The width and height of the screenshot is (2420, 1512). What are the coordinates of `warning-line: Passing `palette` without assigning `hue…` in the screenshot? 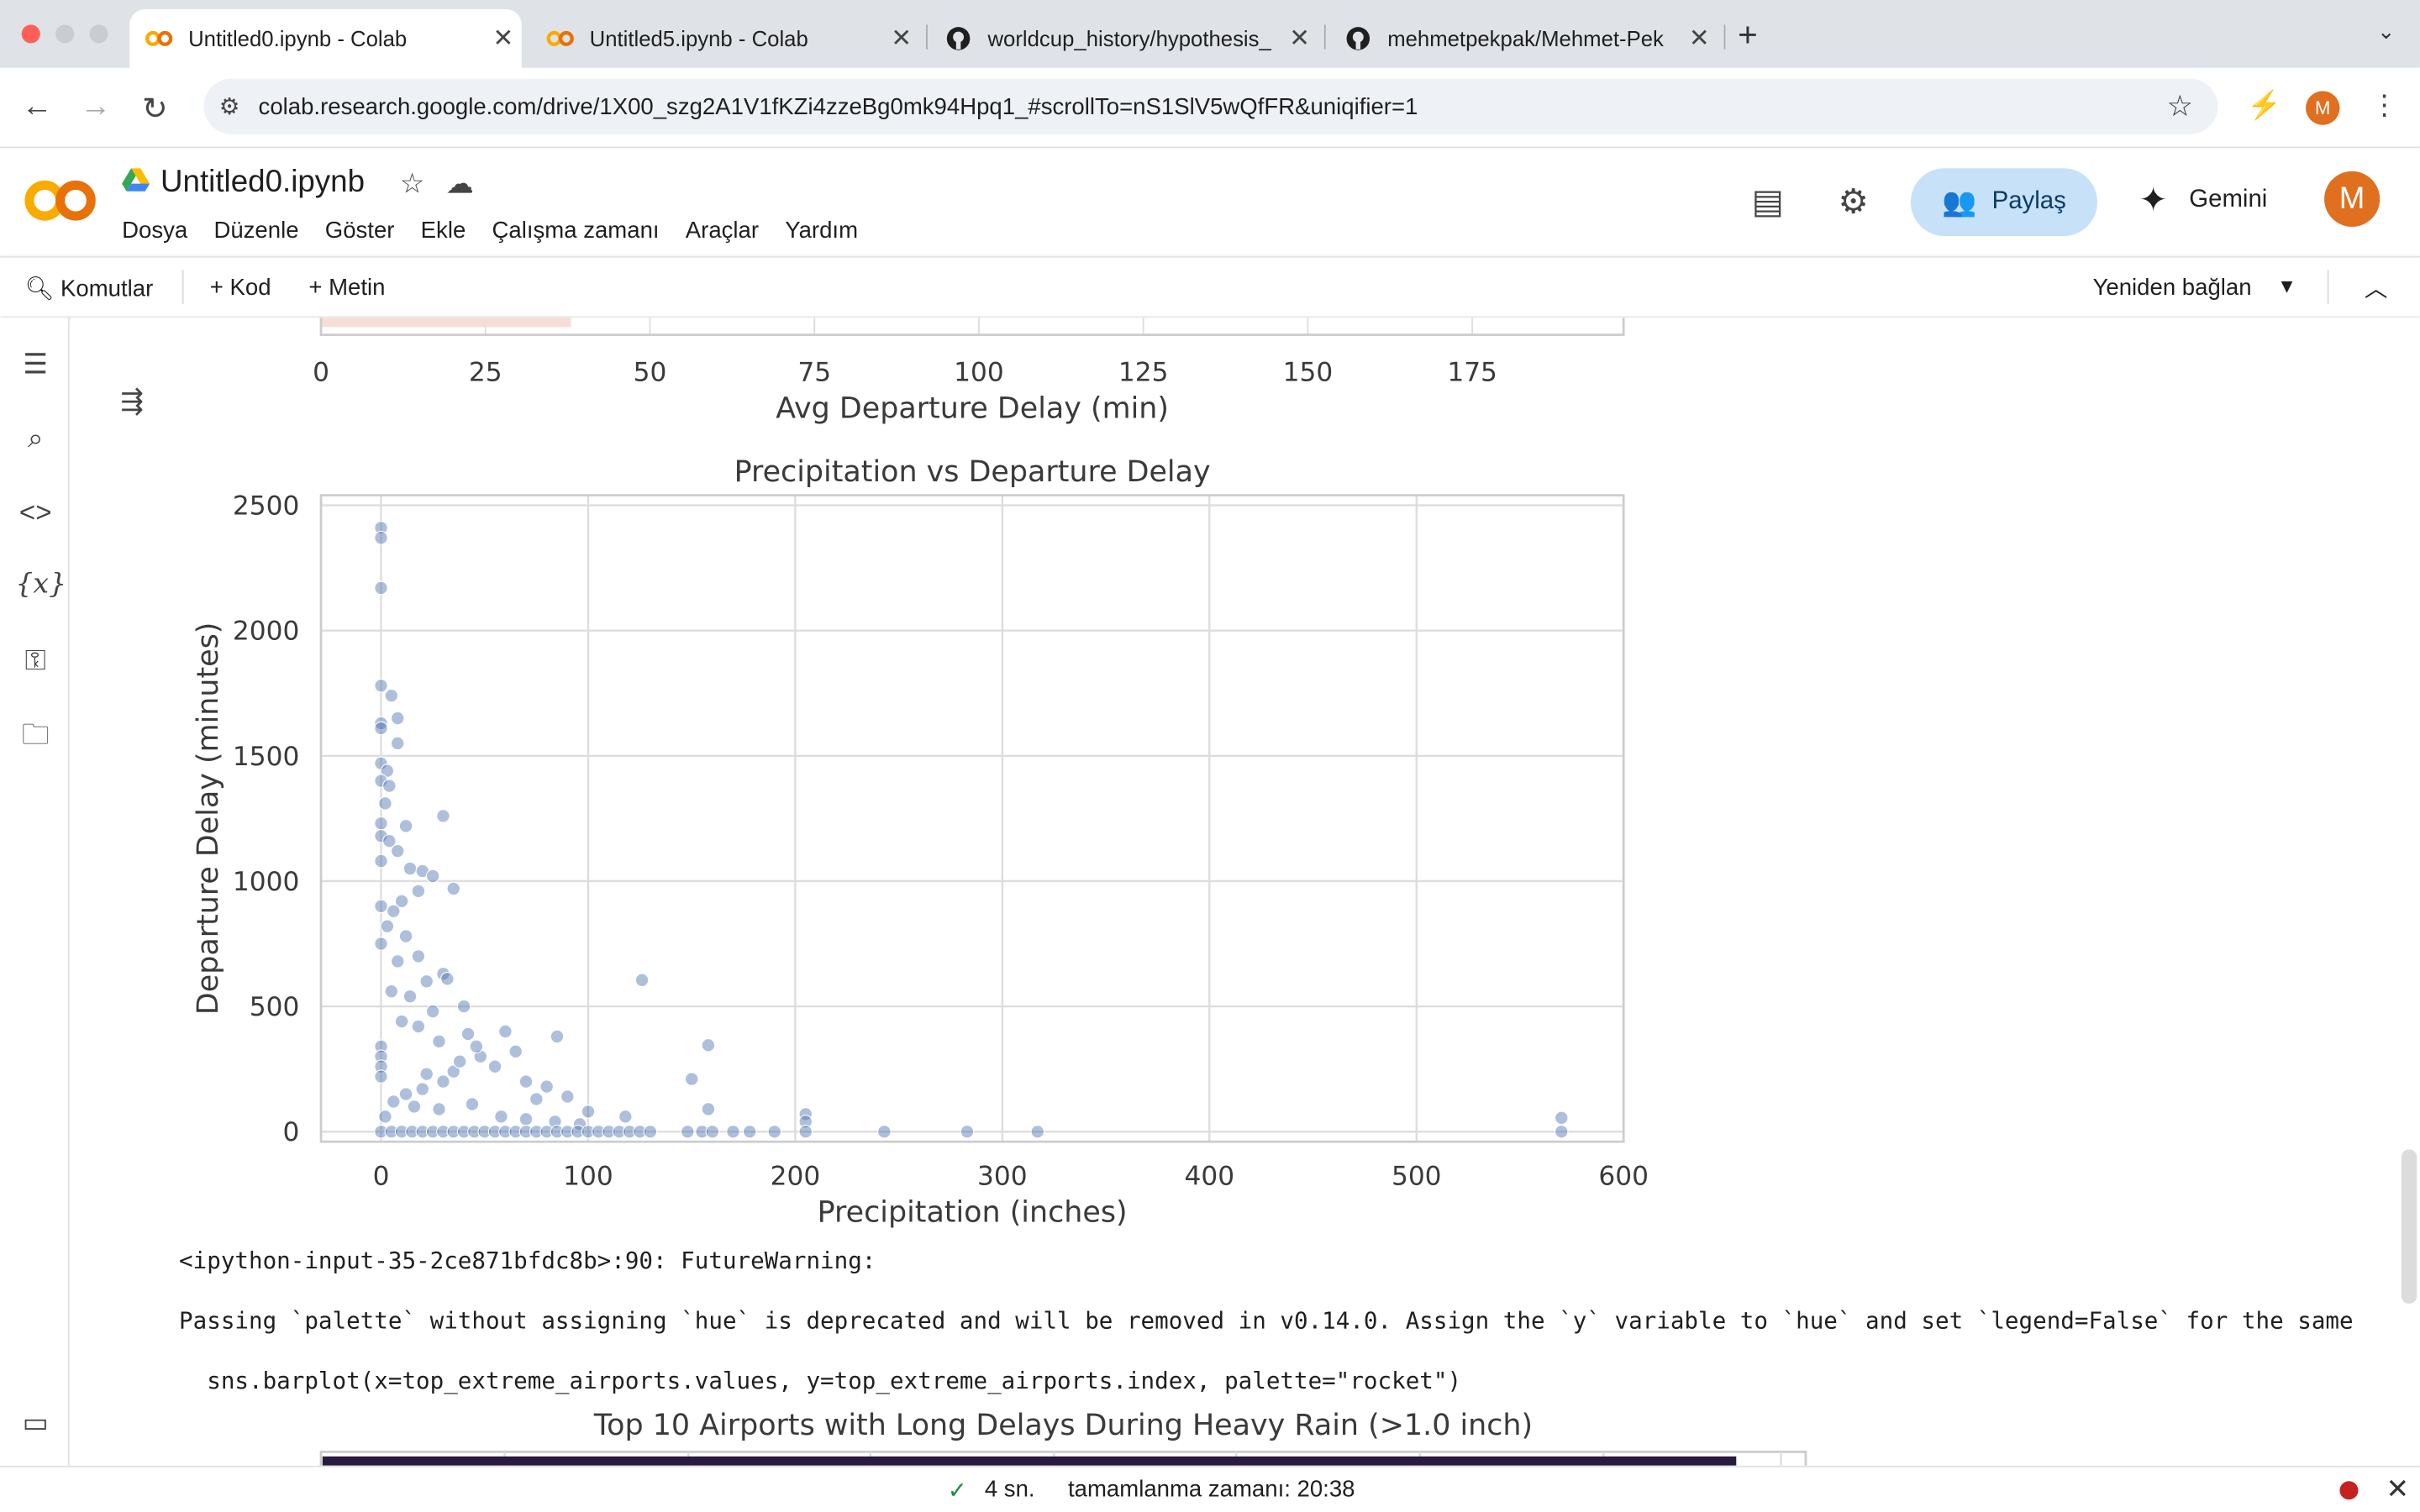 It's located at (1266, 1320).